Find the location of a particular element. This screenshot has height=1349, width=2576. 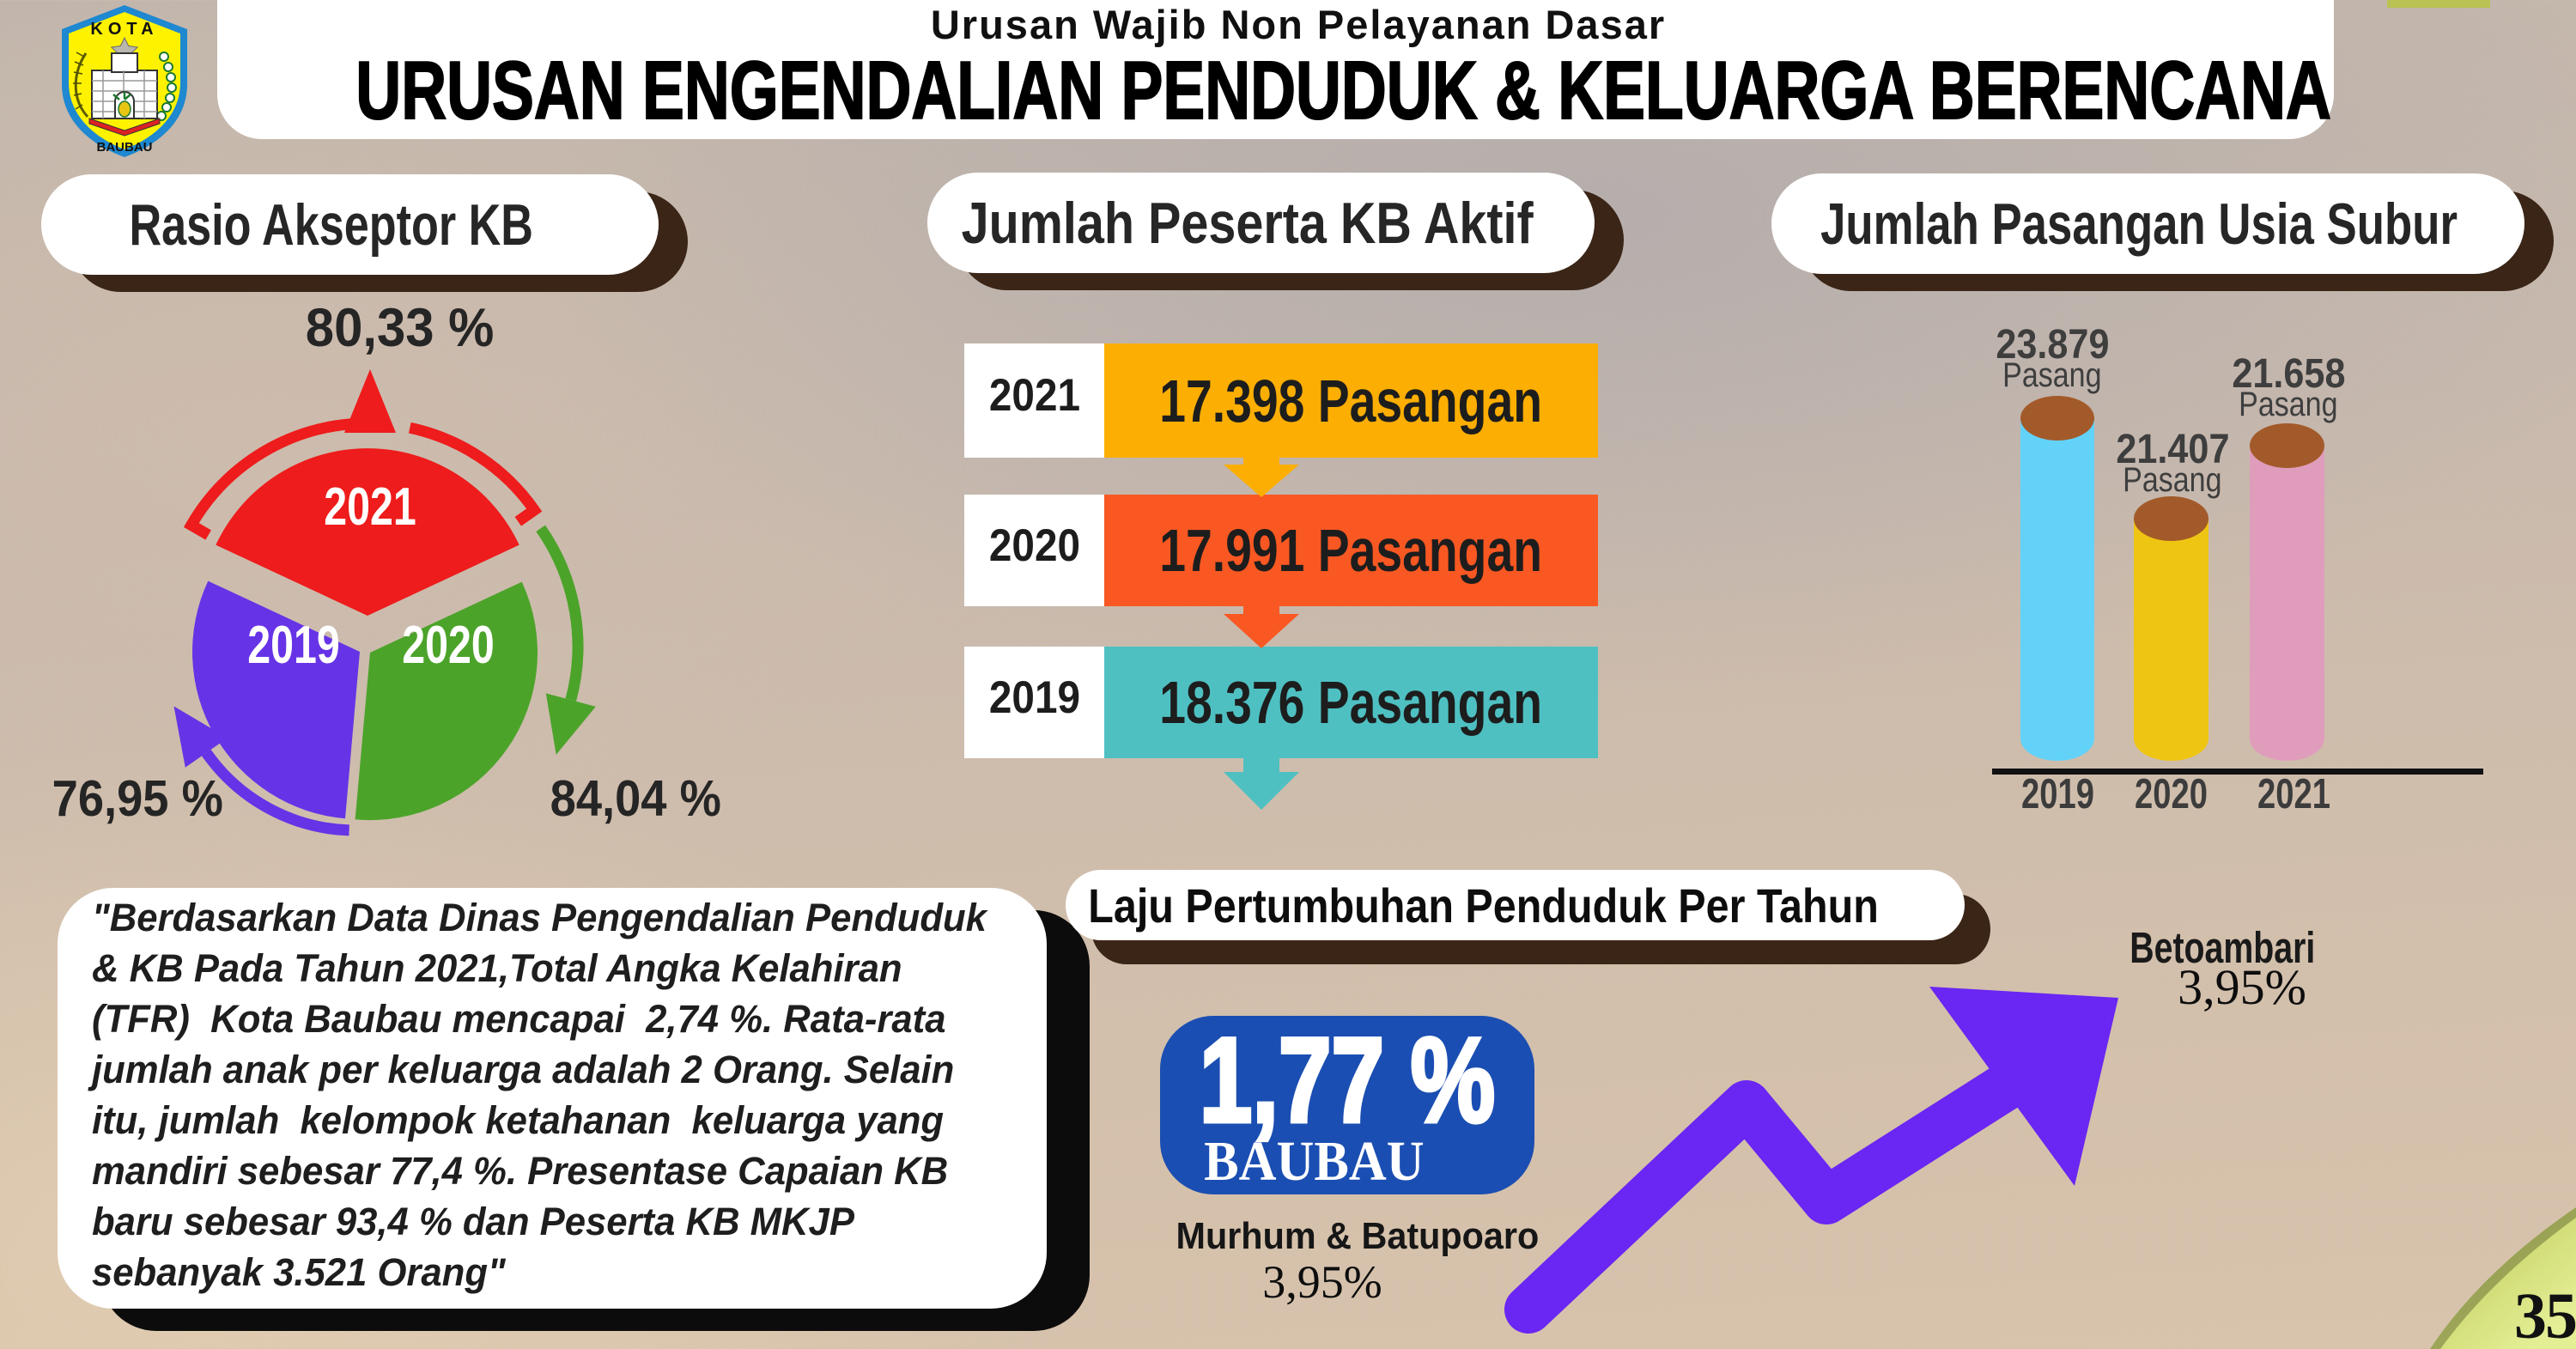

svg-text: 2021 is located at coordinates (370, 507).